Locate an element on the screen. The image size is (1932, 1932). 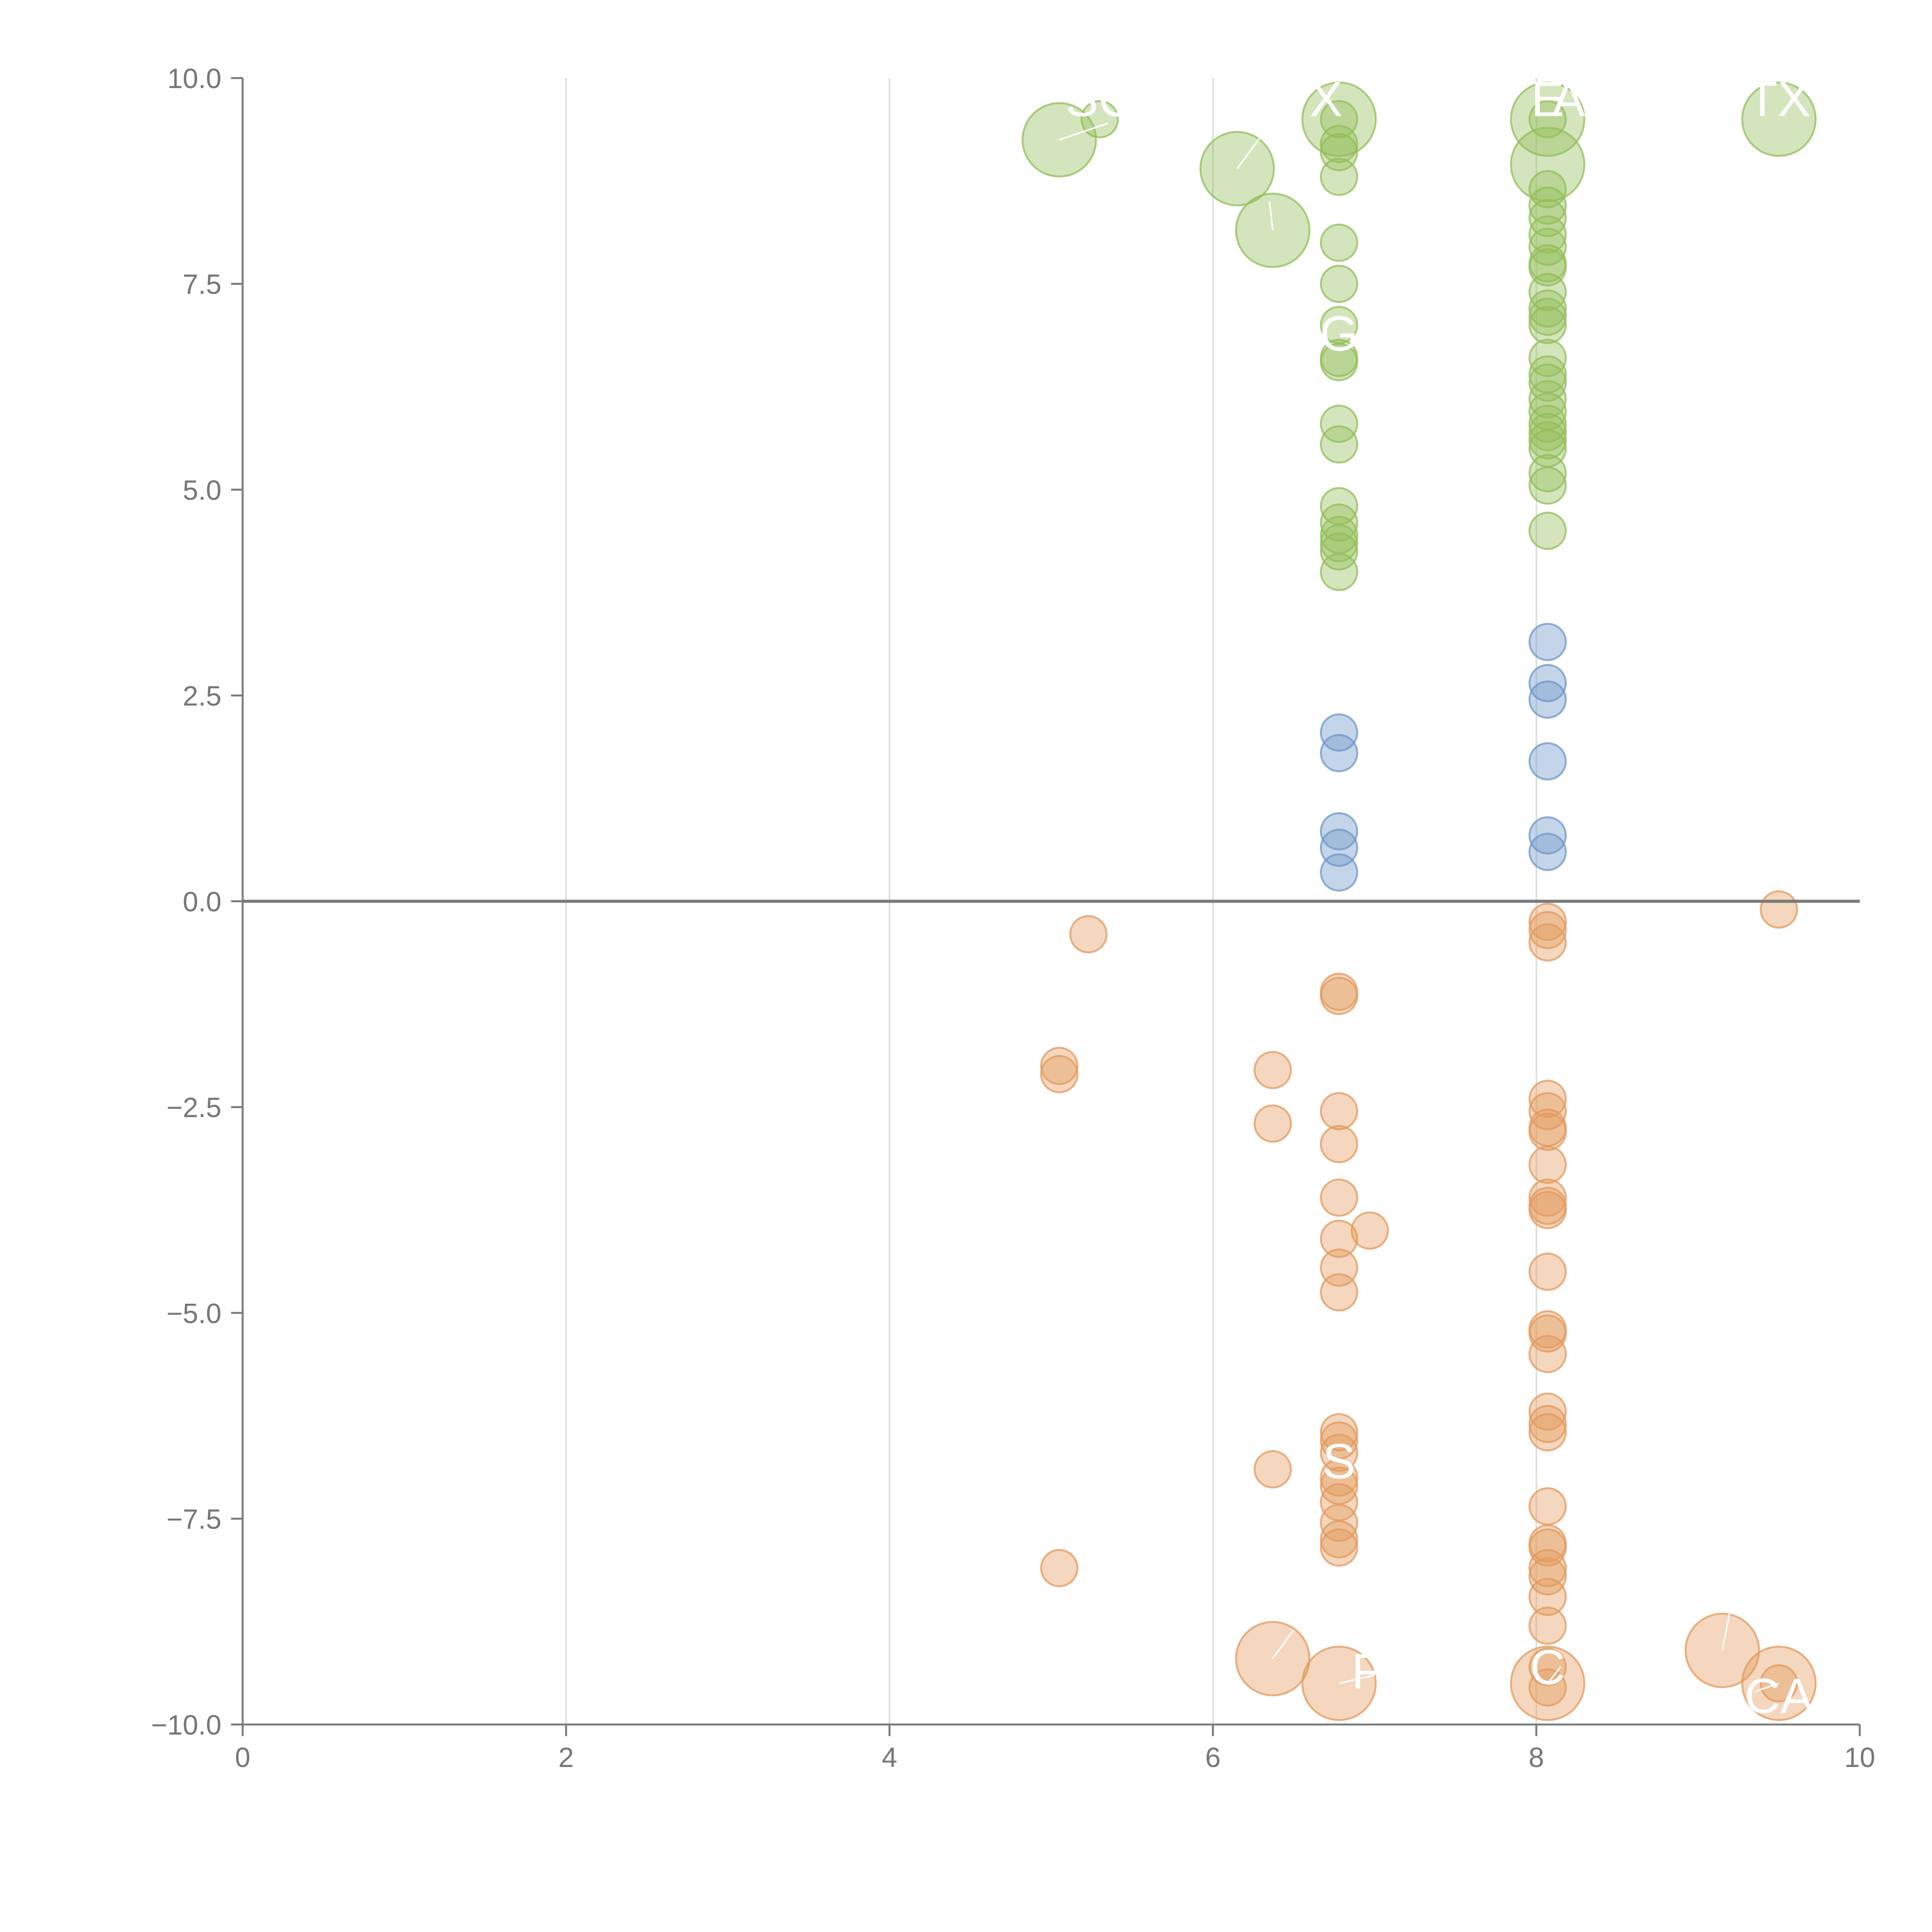
y-tick-label: 2.5 is located at coordinates (202, 696).